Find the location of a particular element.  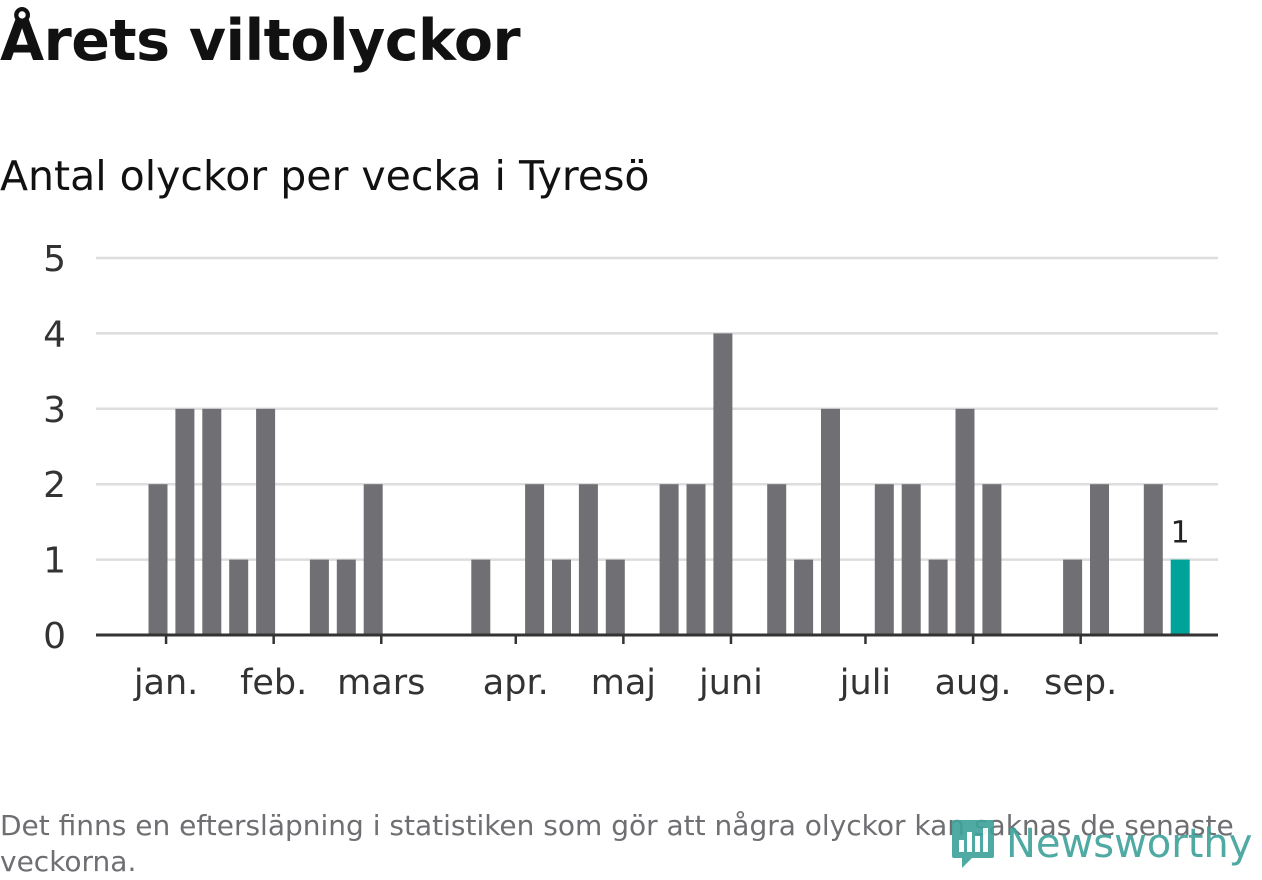

x-tick-label: mars is located at coordinates (381, 683).